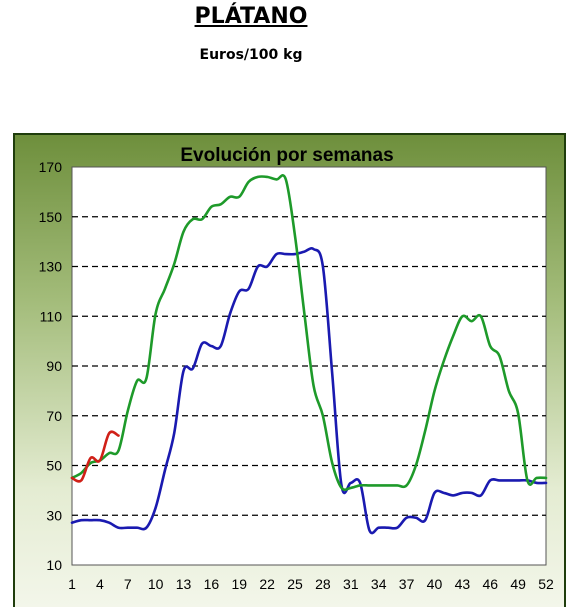  I want to click on x-tick-label: 22, so click(267, 584).